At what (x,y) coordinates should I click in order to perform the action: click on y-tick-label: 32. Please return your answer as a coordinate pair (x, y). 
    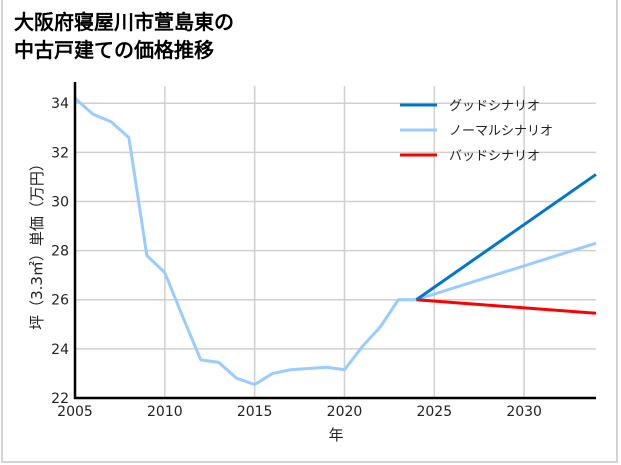
    Looking at the image, I should click on (60, 153).